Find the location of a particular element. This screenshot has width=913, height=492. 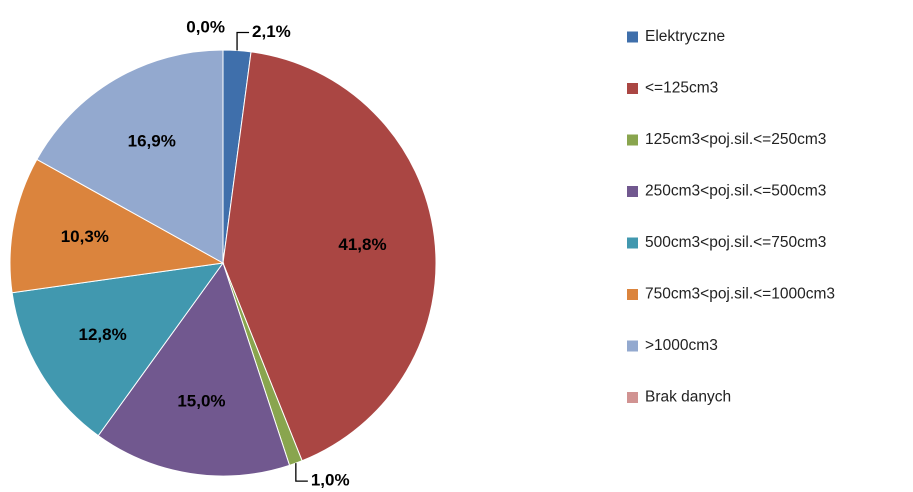

data-label: 16,9% is located at coordinates (152, 140).